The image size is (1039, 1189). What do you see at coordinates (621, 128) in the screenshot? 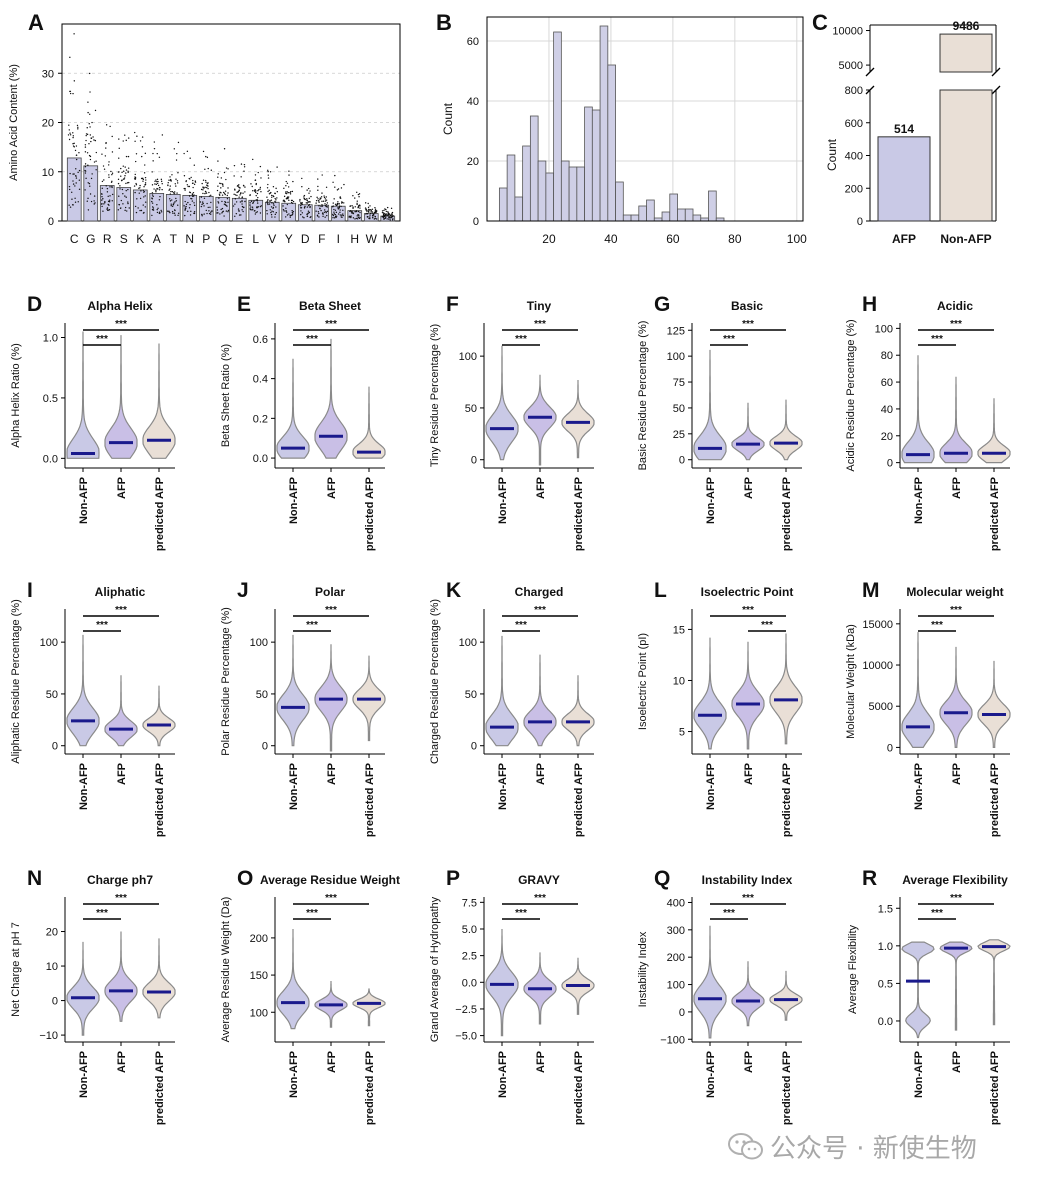
I see `panel-b: B 0 20 40 60 20 40 60 80 100 Count` at bounding box center [621, 128].